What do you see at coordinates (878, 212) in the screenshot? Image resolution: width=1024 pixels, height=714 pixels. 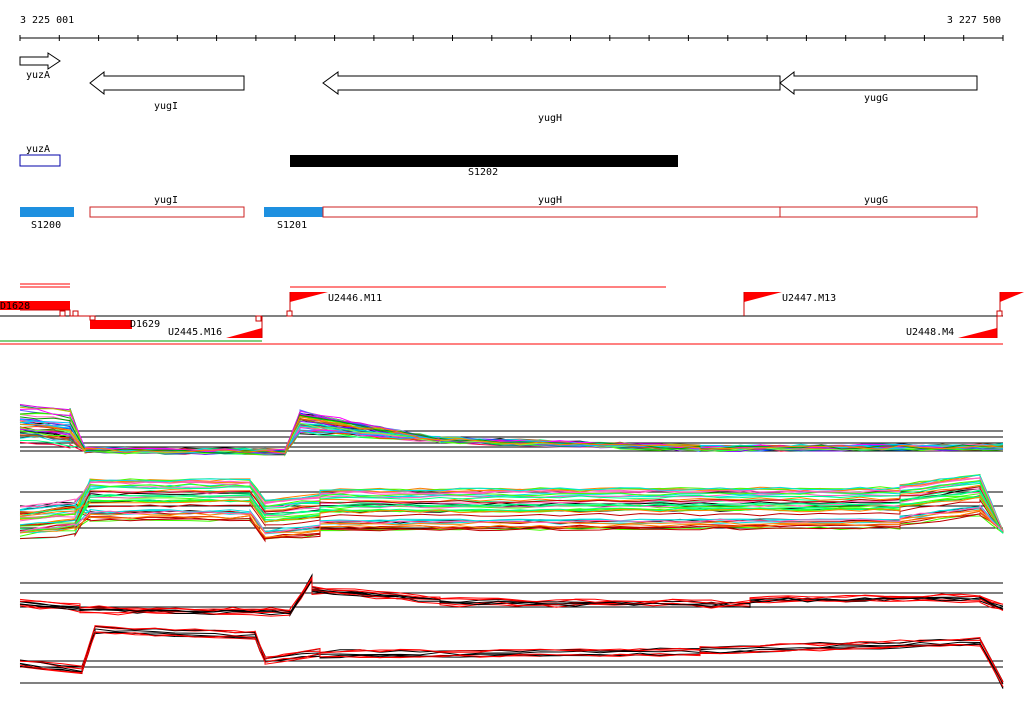 I see `annot-yugG-box` at bounding box center [878, 212].